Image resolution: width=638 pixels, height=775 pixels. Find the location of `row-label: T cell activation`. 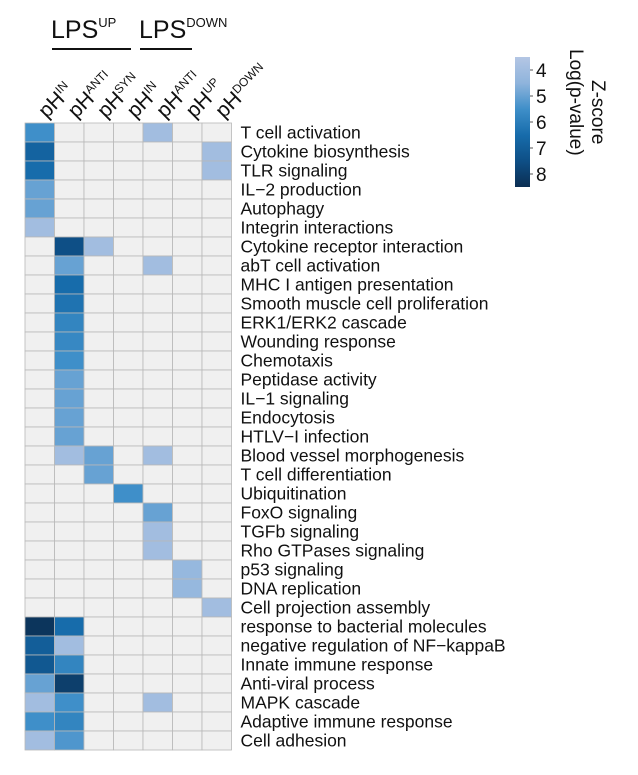

row-label: T cell activation is located at coordinates (301, 133).